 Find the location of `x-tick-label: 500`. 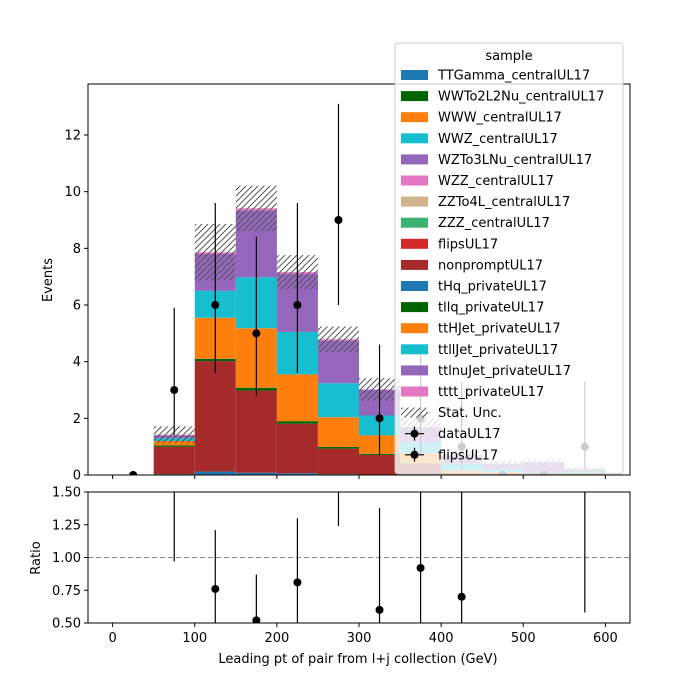

x-tick-label: 500 is located at coordinates (523, 638).